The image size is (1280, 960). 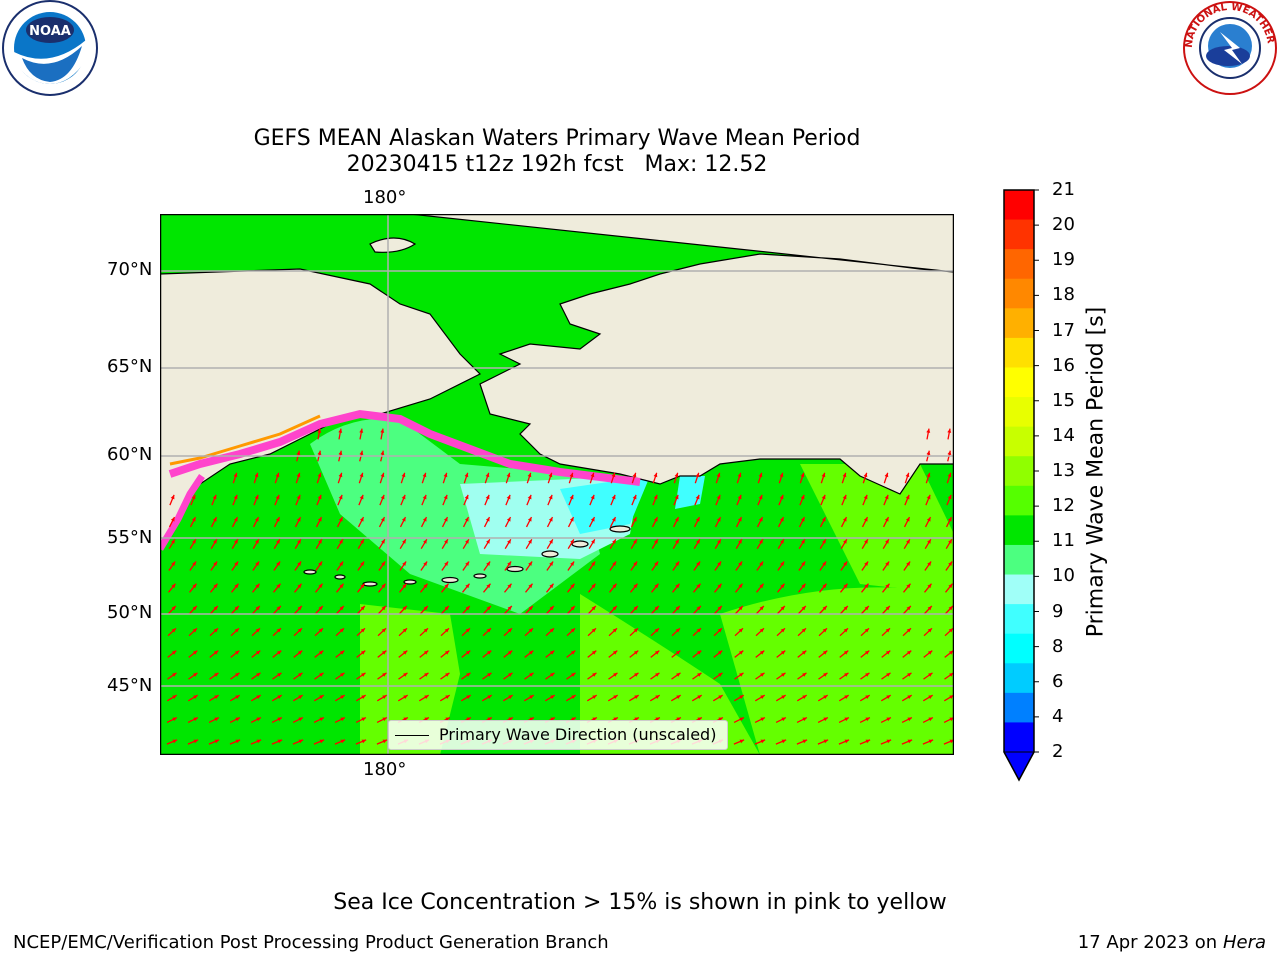 I want to click on colorbar-title: Primary Wave Mean Period [s], so click(x=1096, y=472).